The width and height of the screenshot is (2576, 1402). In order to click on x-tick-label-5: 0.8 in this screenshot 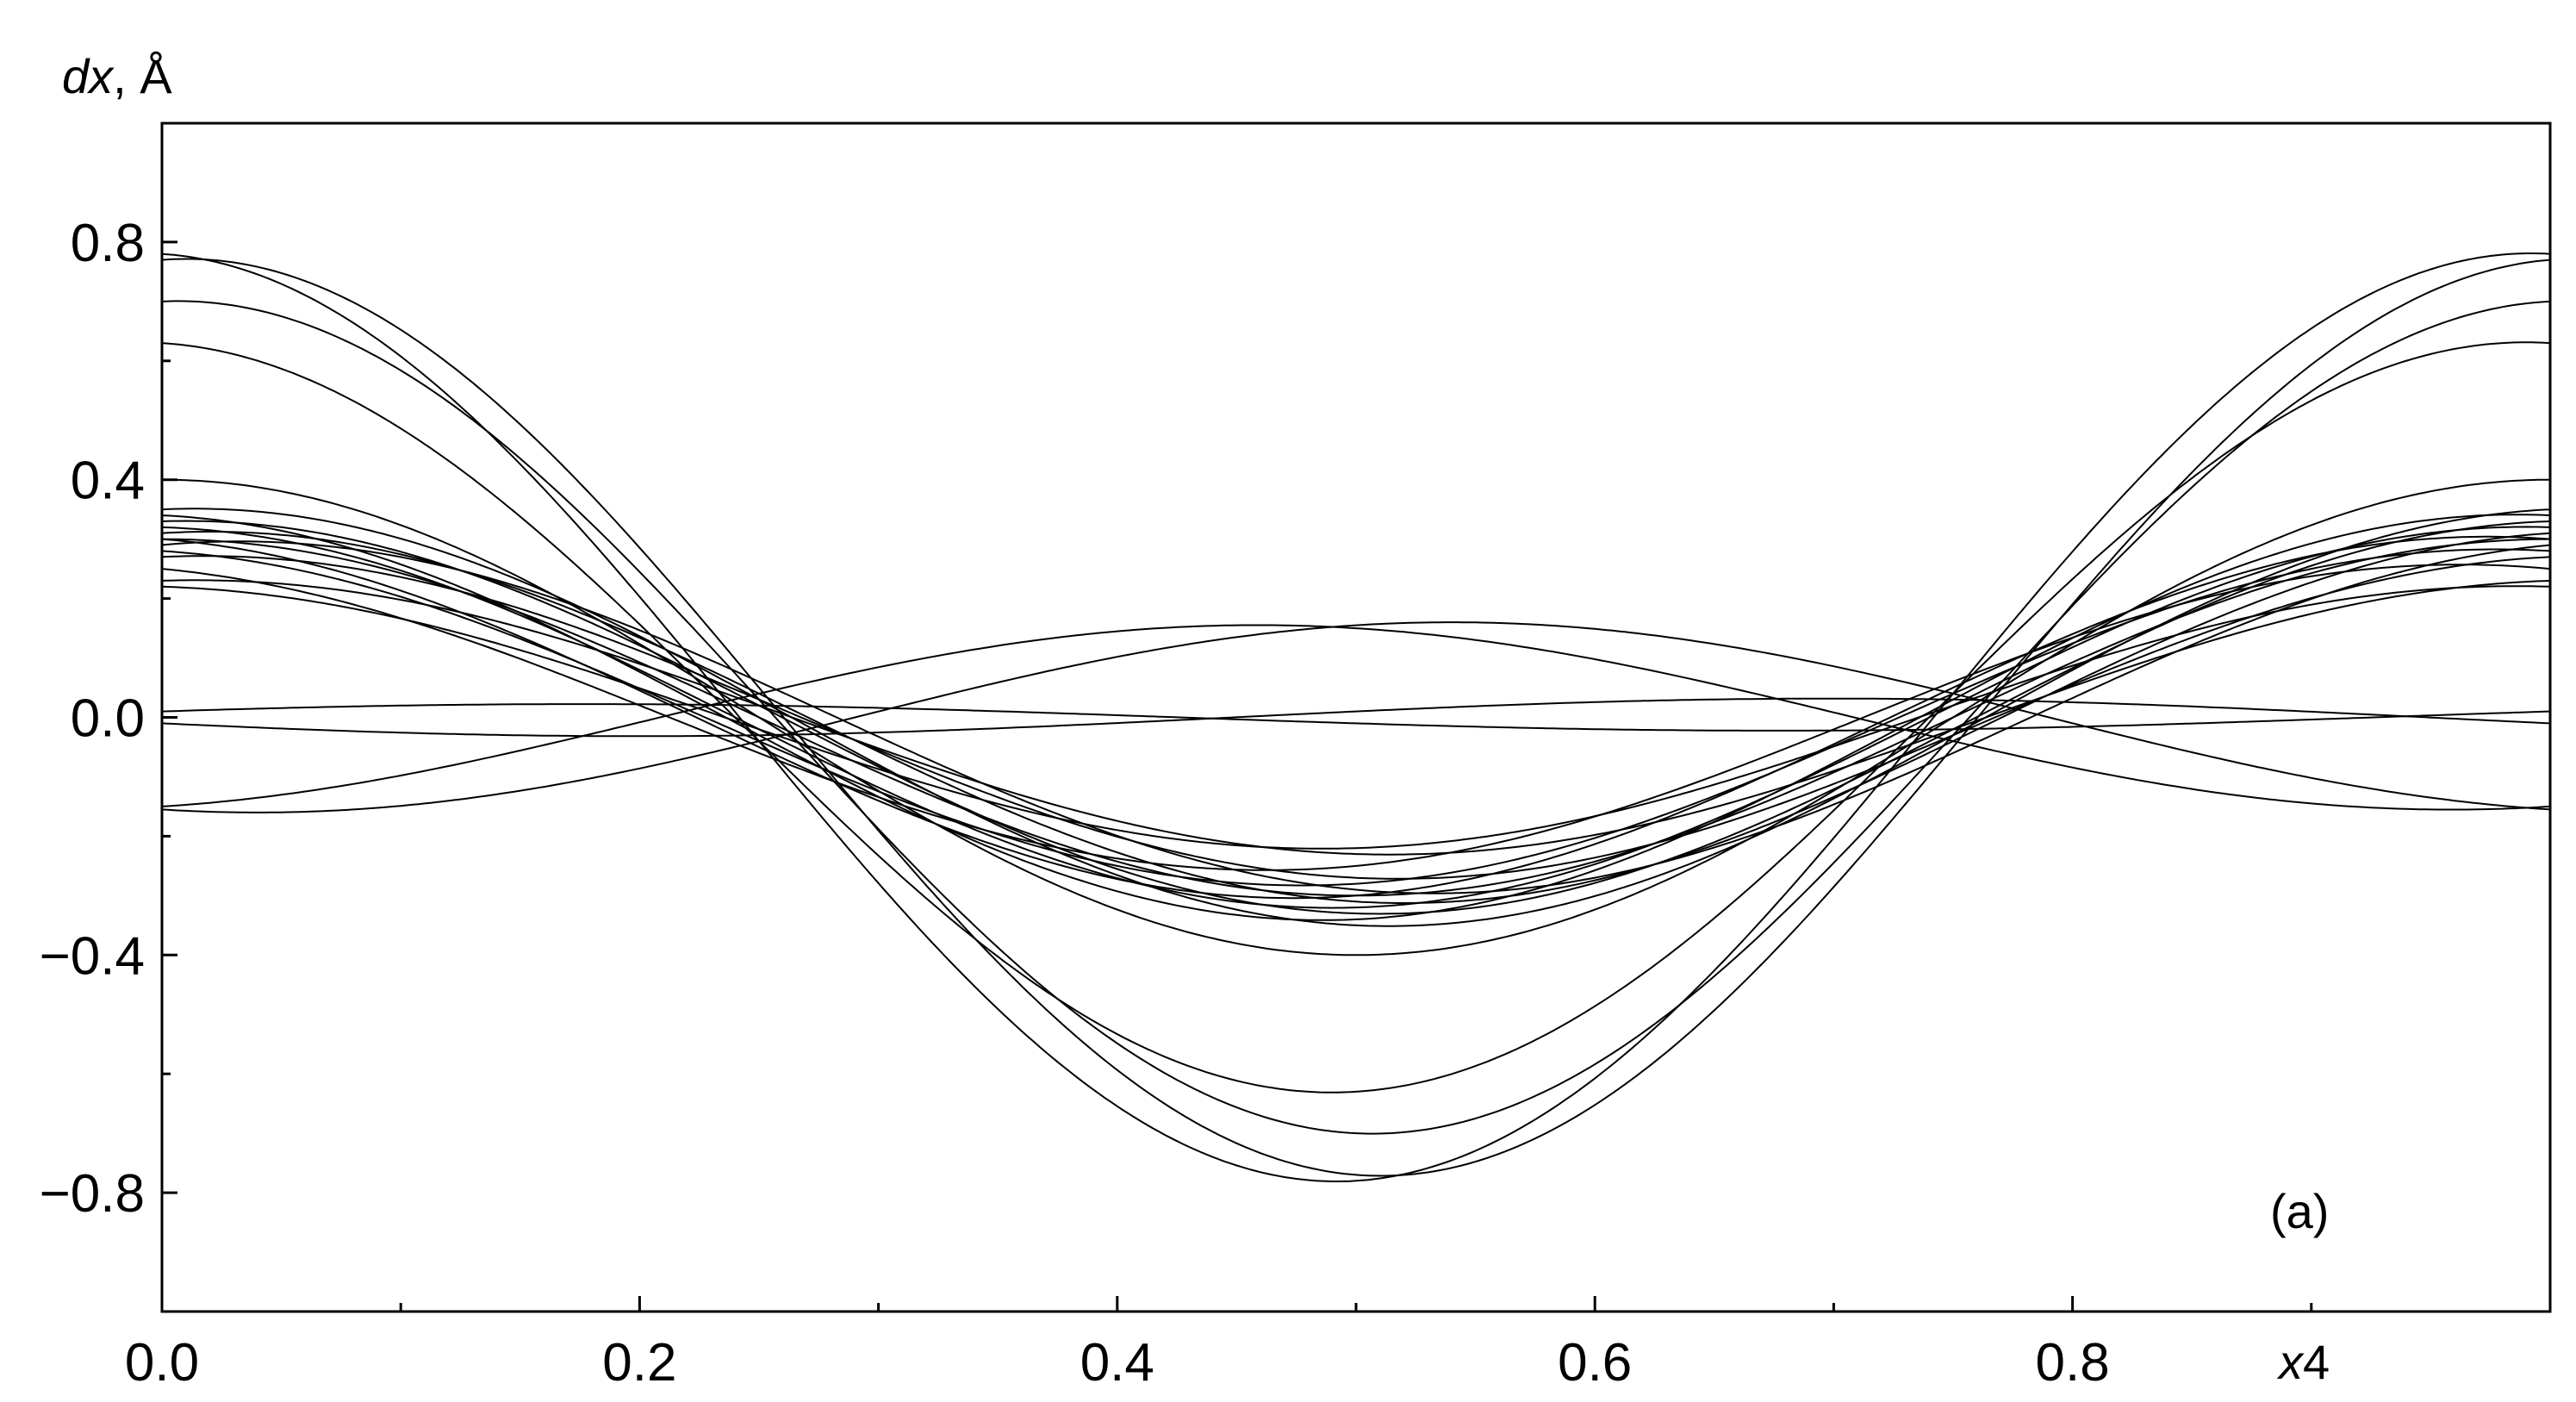, I will do `click(2072, 1363)`.